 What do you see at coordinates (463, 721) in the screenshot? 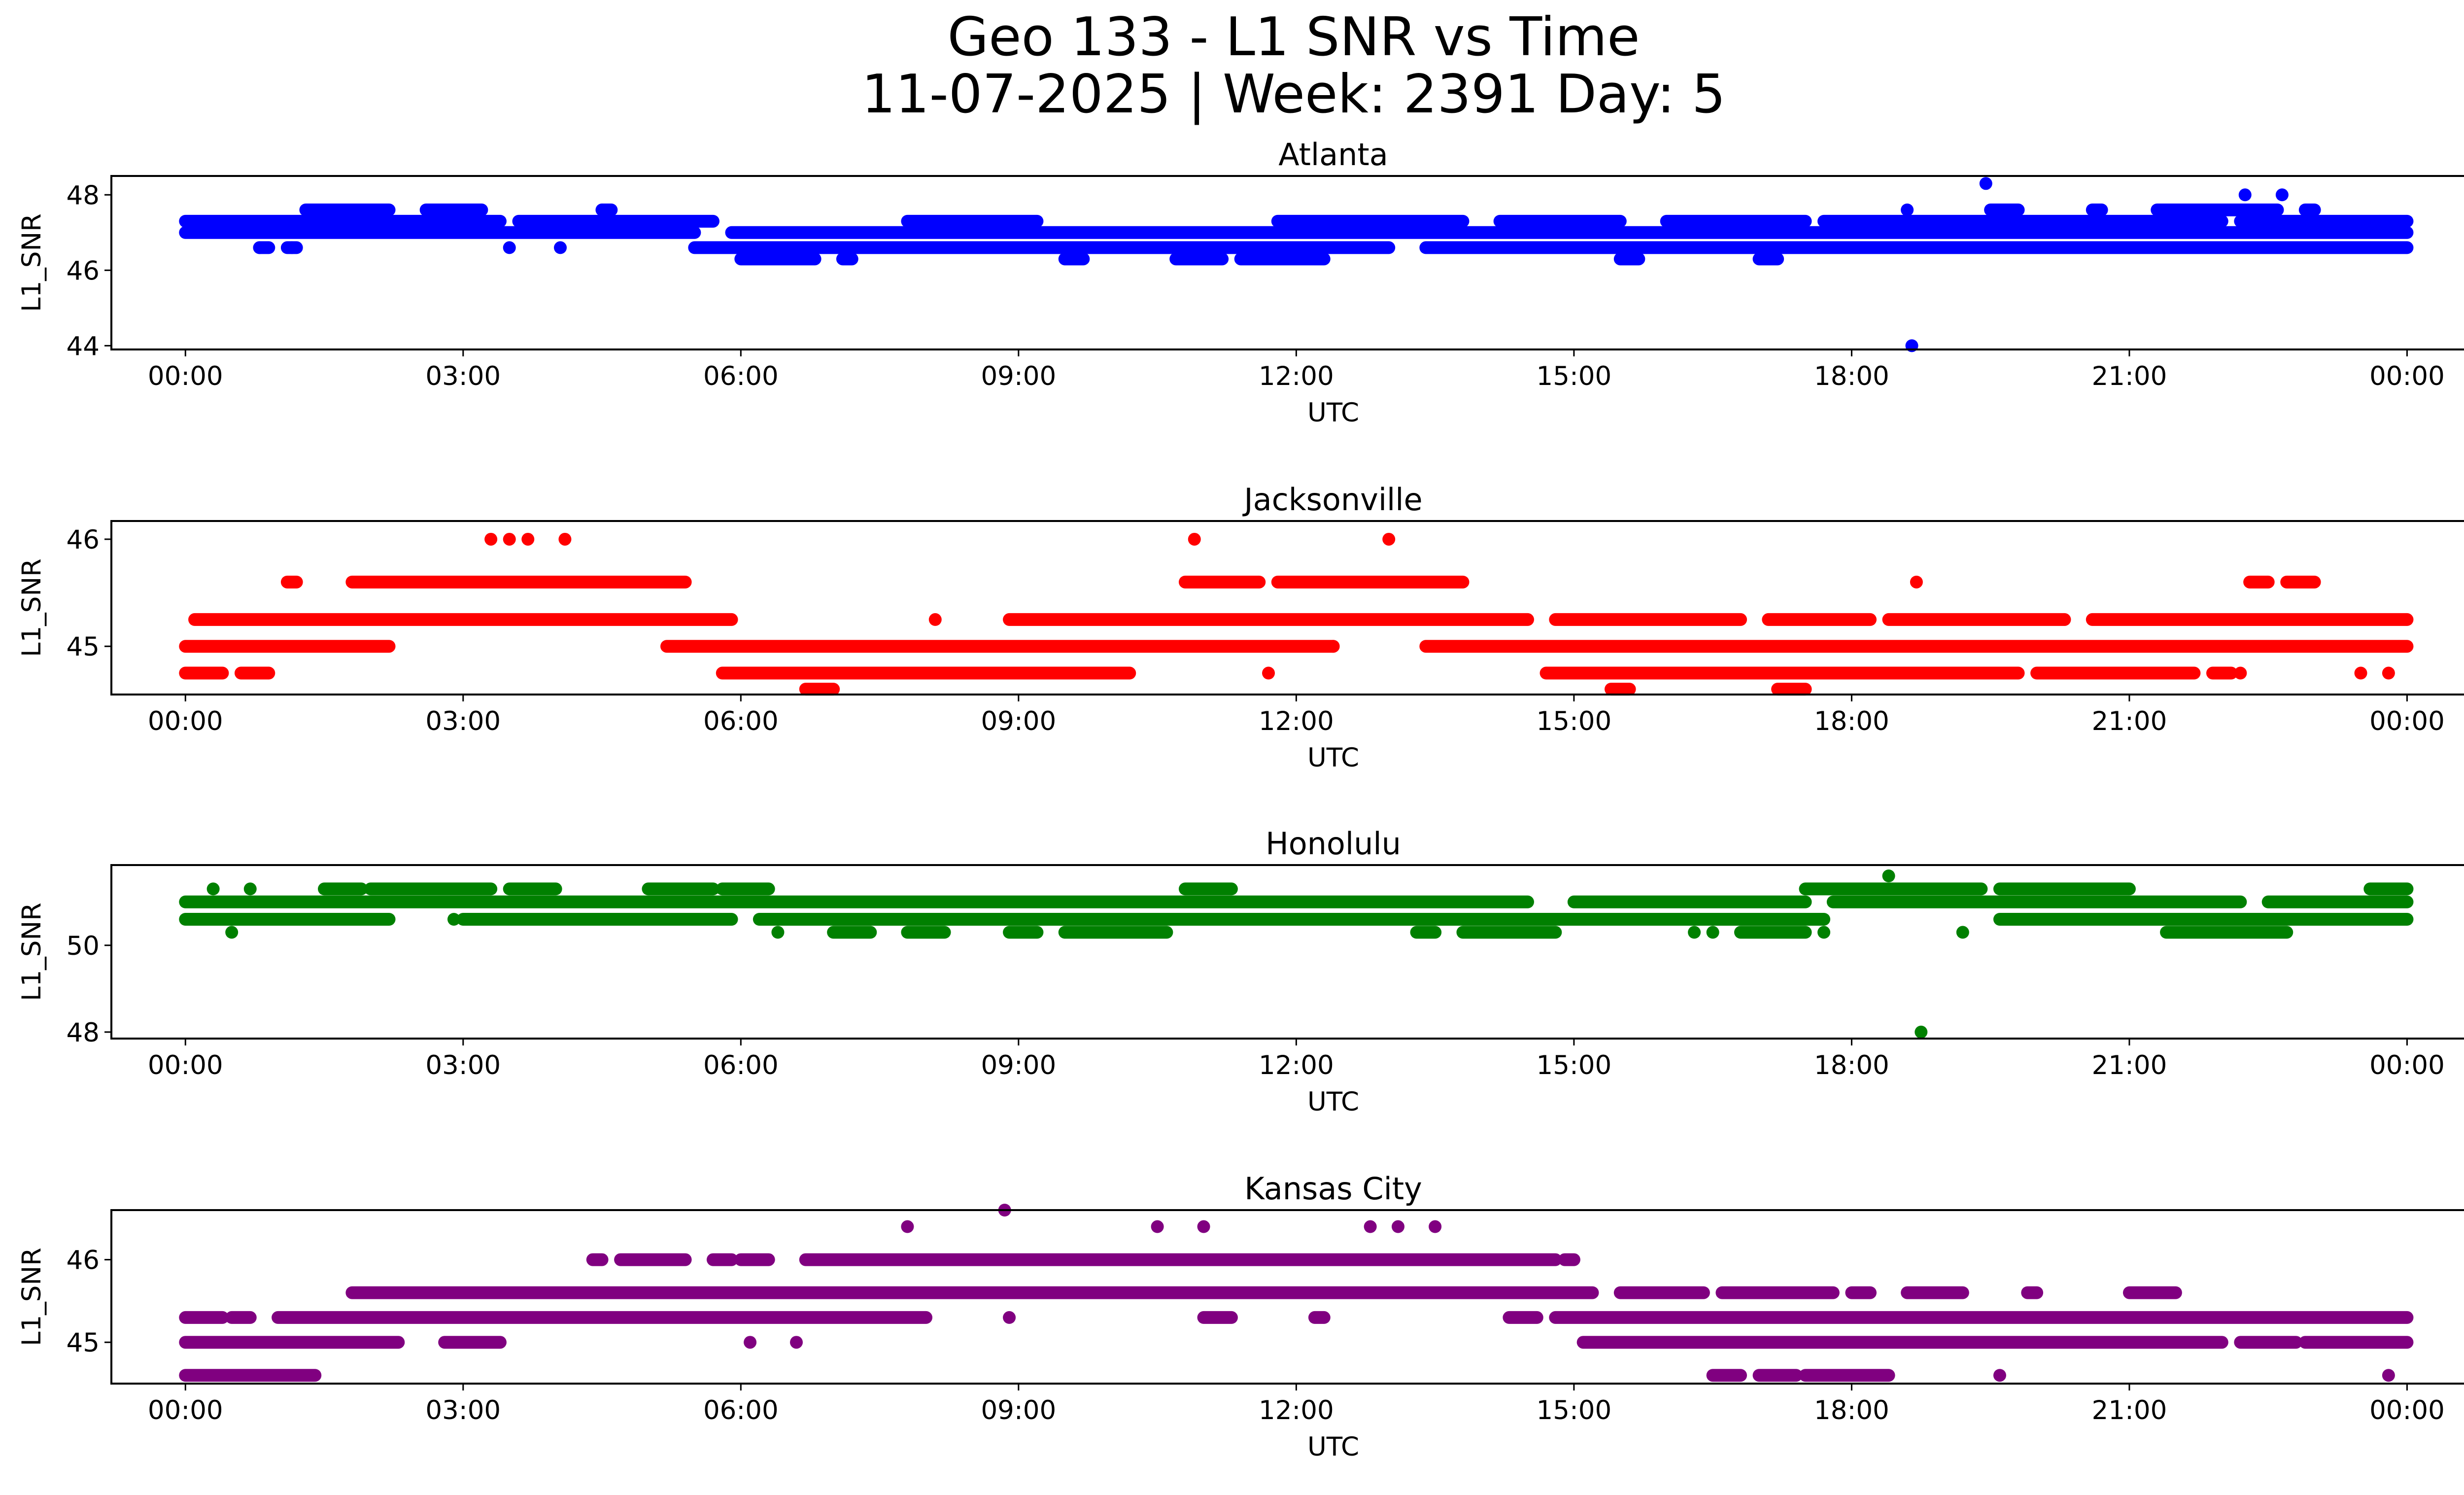
I see `x-tick-label-jacksonville-1: 03:00` at bounding box center [463, 721].